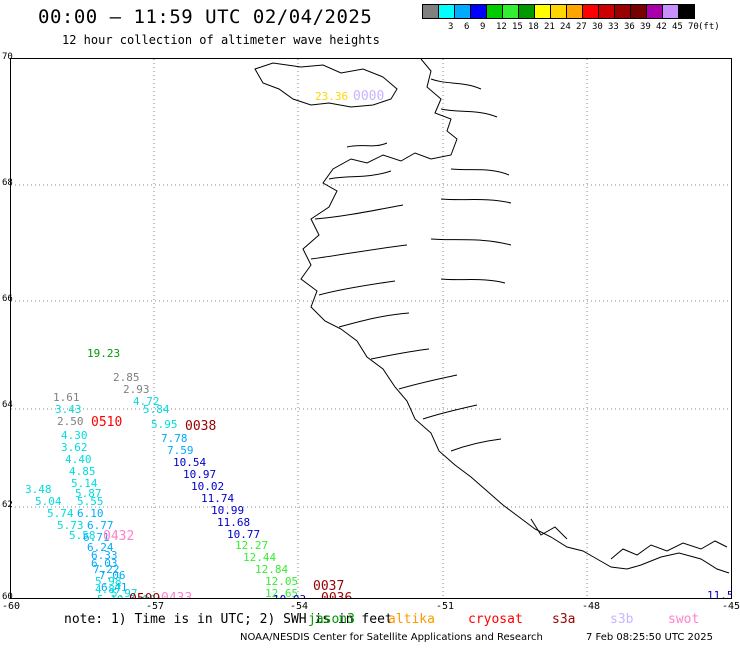 The width and height of the screenshot is (740, 650). What do you see at coordinates (7, 405) in the screenshot?
I see `latitude-label: 64` at bounding box center [7, 405].